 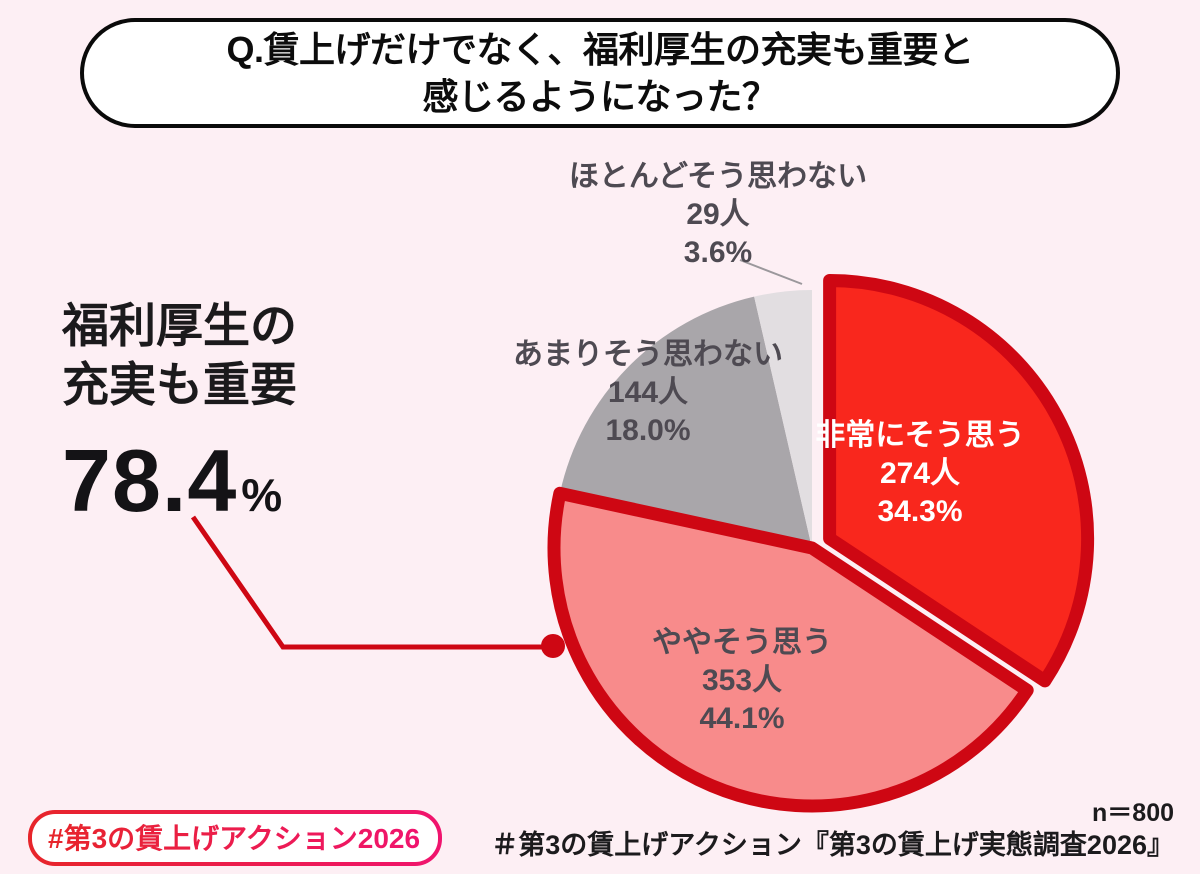 What do you see at coordinates (648, 430) in the screenshot?
I see `slice-percent: 18.0%` at bounding box center [648, 430].